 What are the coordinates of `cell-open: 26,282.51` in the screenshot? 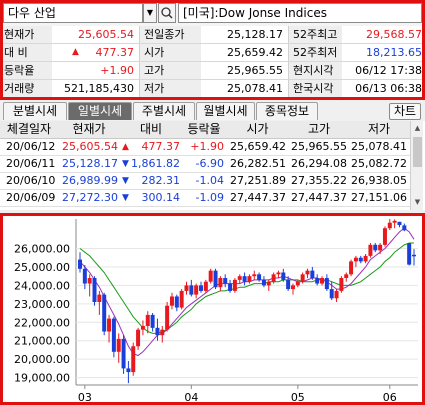 It's located at (258, 163).